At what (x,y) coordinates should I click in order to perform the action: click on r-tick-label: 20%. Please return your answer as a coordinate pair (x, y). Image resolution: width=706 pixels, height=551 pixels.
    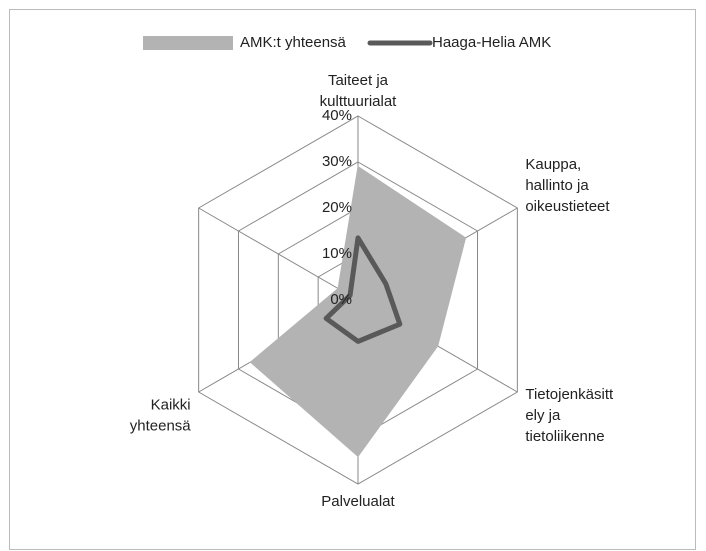
    Looking at the image, I should click on (337, 207).